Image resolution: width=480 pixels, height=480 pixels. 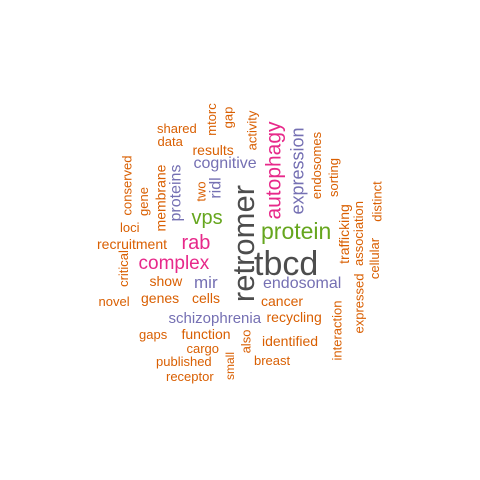 I want to click on word-interaction: interaction, so click(x=337, y=330).